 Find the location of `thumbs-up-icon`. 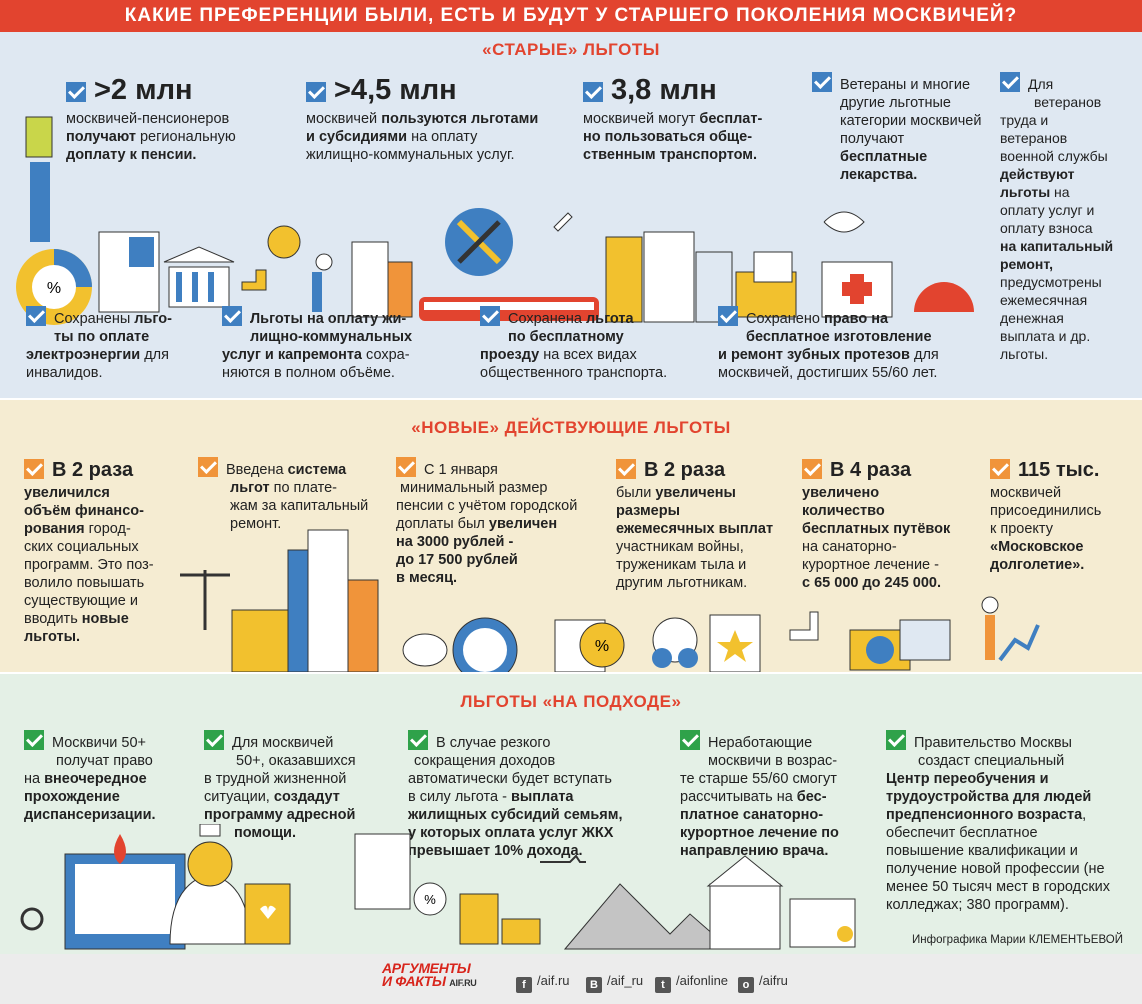

thumbs-up-icon is located at coordinates (254, 280).